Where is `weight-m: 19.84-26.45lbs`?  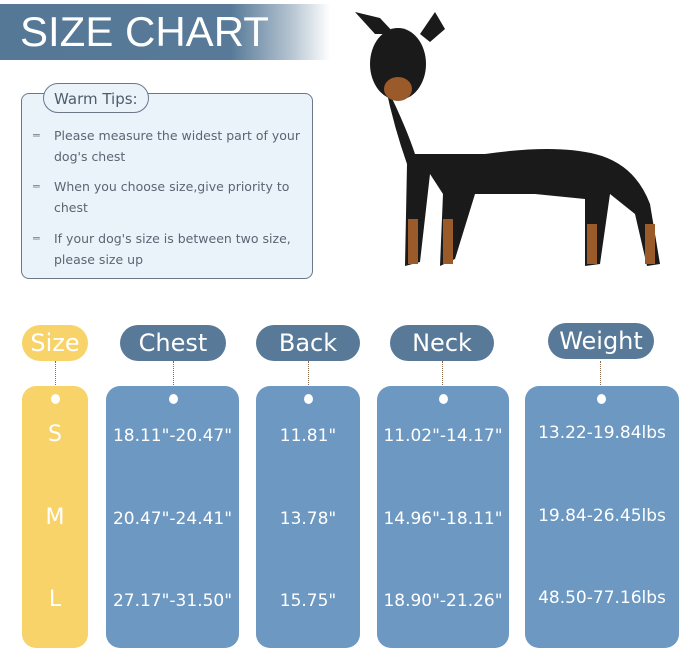
weight-m: 19.84-26.45lbs is located at coordinates (602, 516).